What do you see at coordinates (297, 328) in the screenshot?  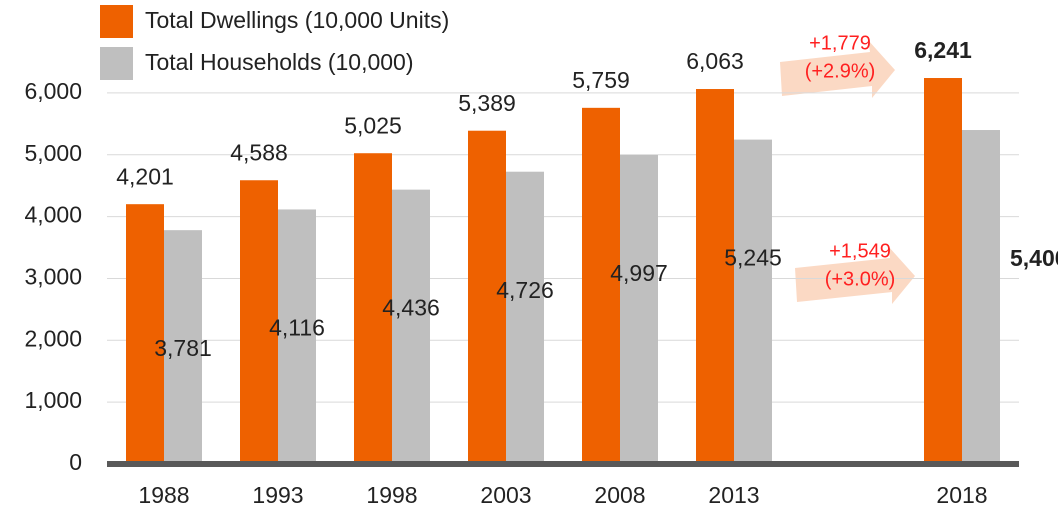 I see `data-label: 4,116` at bounding box center [297, 328].